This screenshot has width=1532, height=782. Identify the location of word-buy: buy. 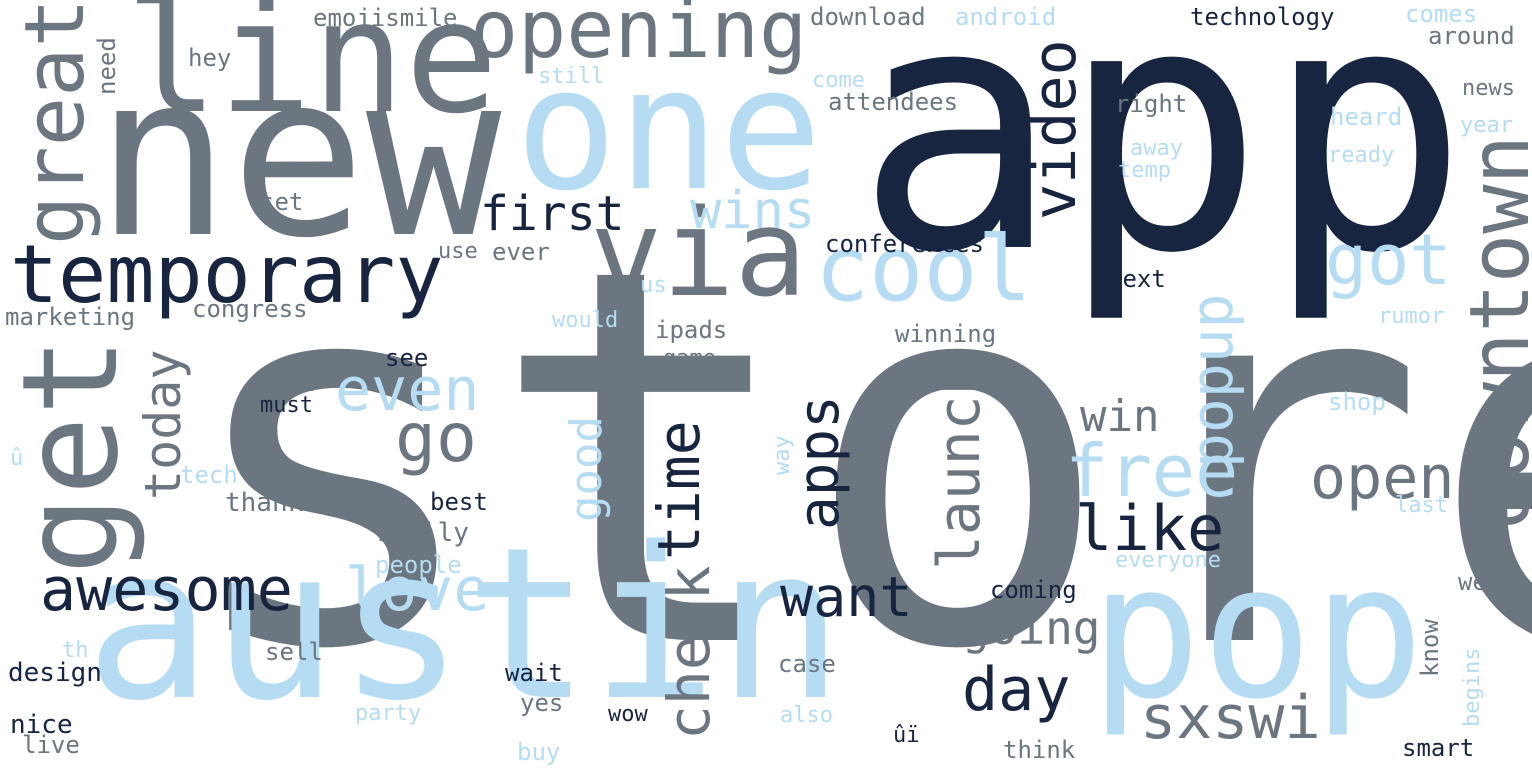
(539, 752).